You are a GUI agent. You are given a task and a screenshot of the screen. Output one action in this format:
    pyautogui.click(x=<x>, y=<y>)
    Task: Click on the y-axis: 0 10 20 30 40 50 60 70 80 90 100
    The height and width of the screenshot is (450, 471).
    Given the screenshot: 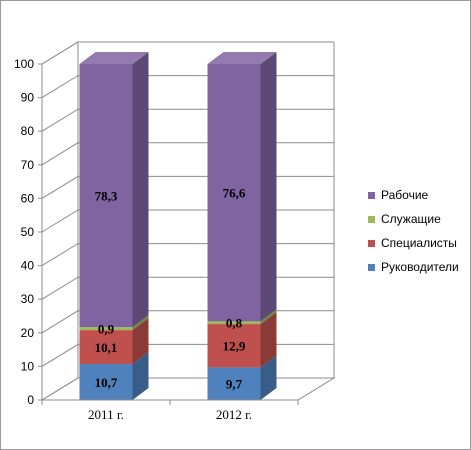 What is the action you would take?
    pyautogui.click(x=28, y=232)
    